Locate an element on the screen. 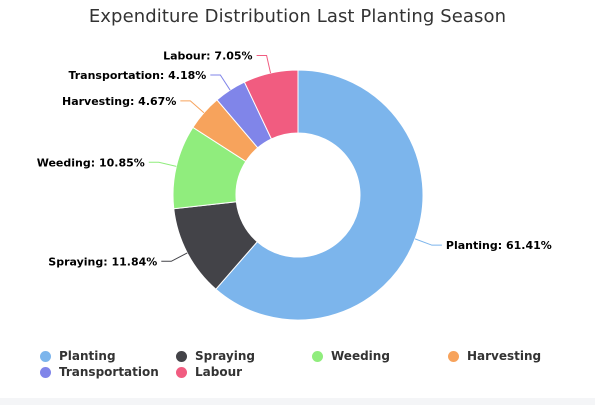  legend-marker-transportation is located at coordinates (45, 372).